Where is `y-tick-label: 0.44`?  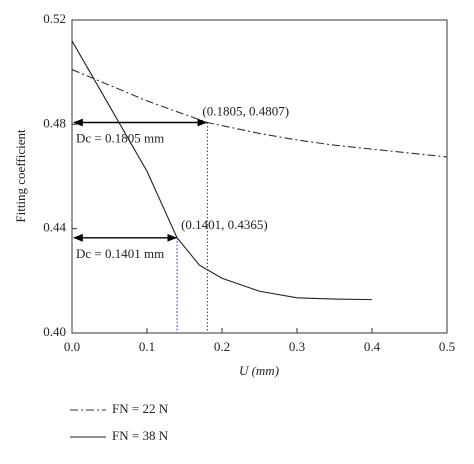
y-tick-label: 0.44 is located at coordinates (54, 227).